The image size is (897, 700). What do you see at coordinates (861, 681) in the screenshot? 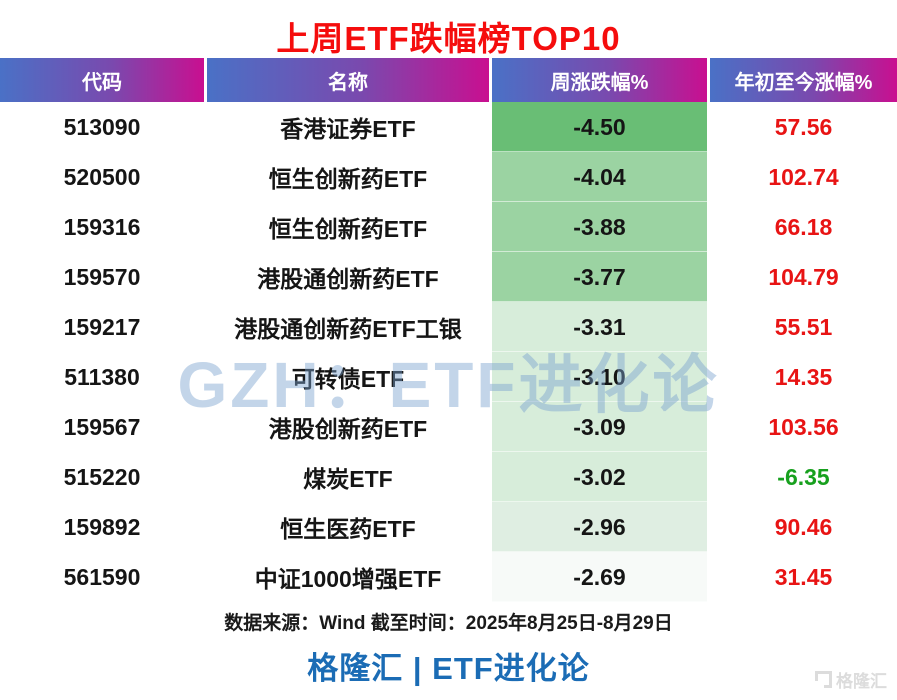
I see `gelonghui-logo-text: 格隆汇` at bounding box center [861, 681].